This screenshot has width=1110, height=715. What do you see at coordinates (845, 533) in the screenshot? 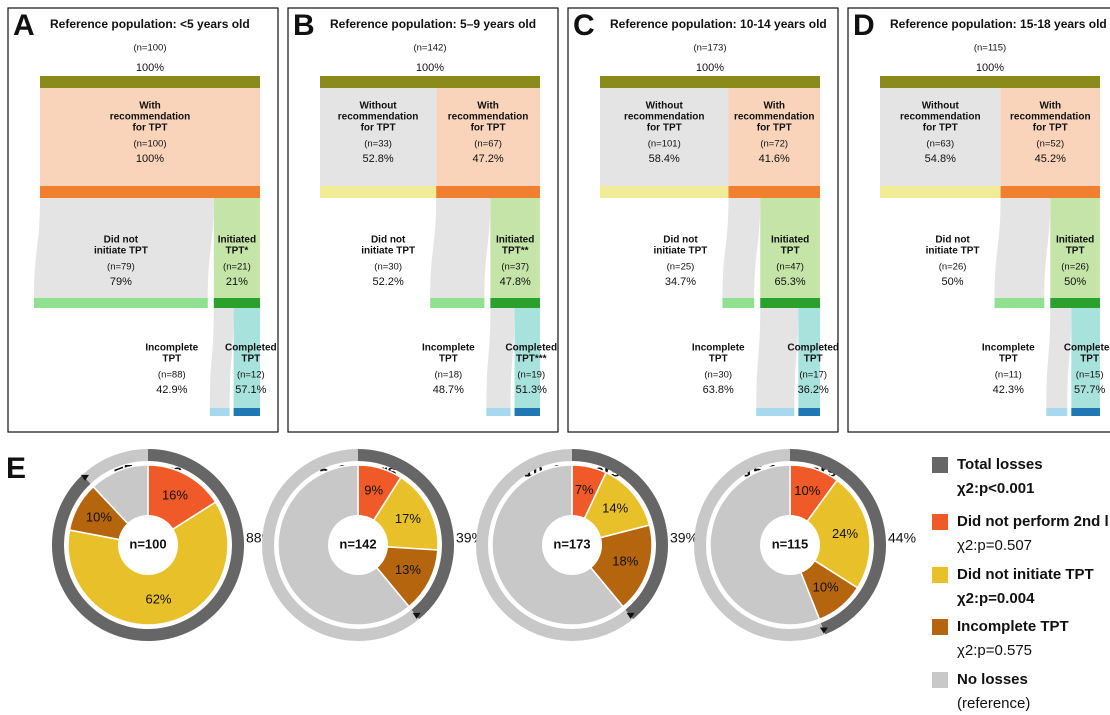
I see `slice-label: 24%` at bounding box center [845, 533].